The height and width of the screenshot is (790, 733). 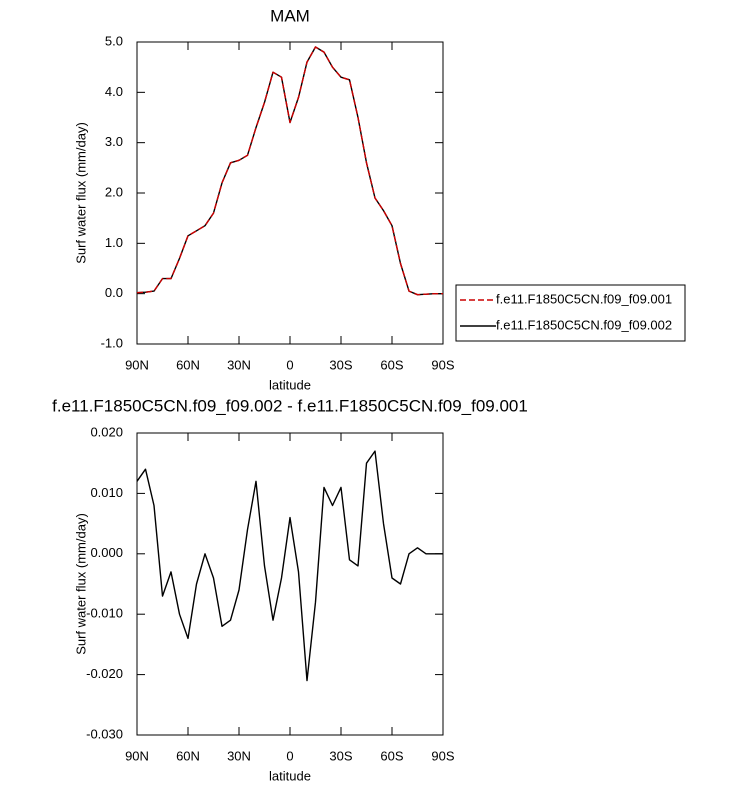 What do you see at coordinates (114, 91) in the screenshot?
I see `y-tick-label: 4.0` at bounding box center [114, 91].